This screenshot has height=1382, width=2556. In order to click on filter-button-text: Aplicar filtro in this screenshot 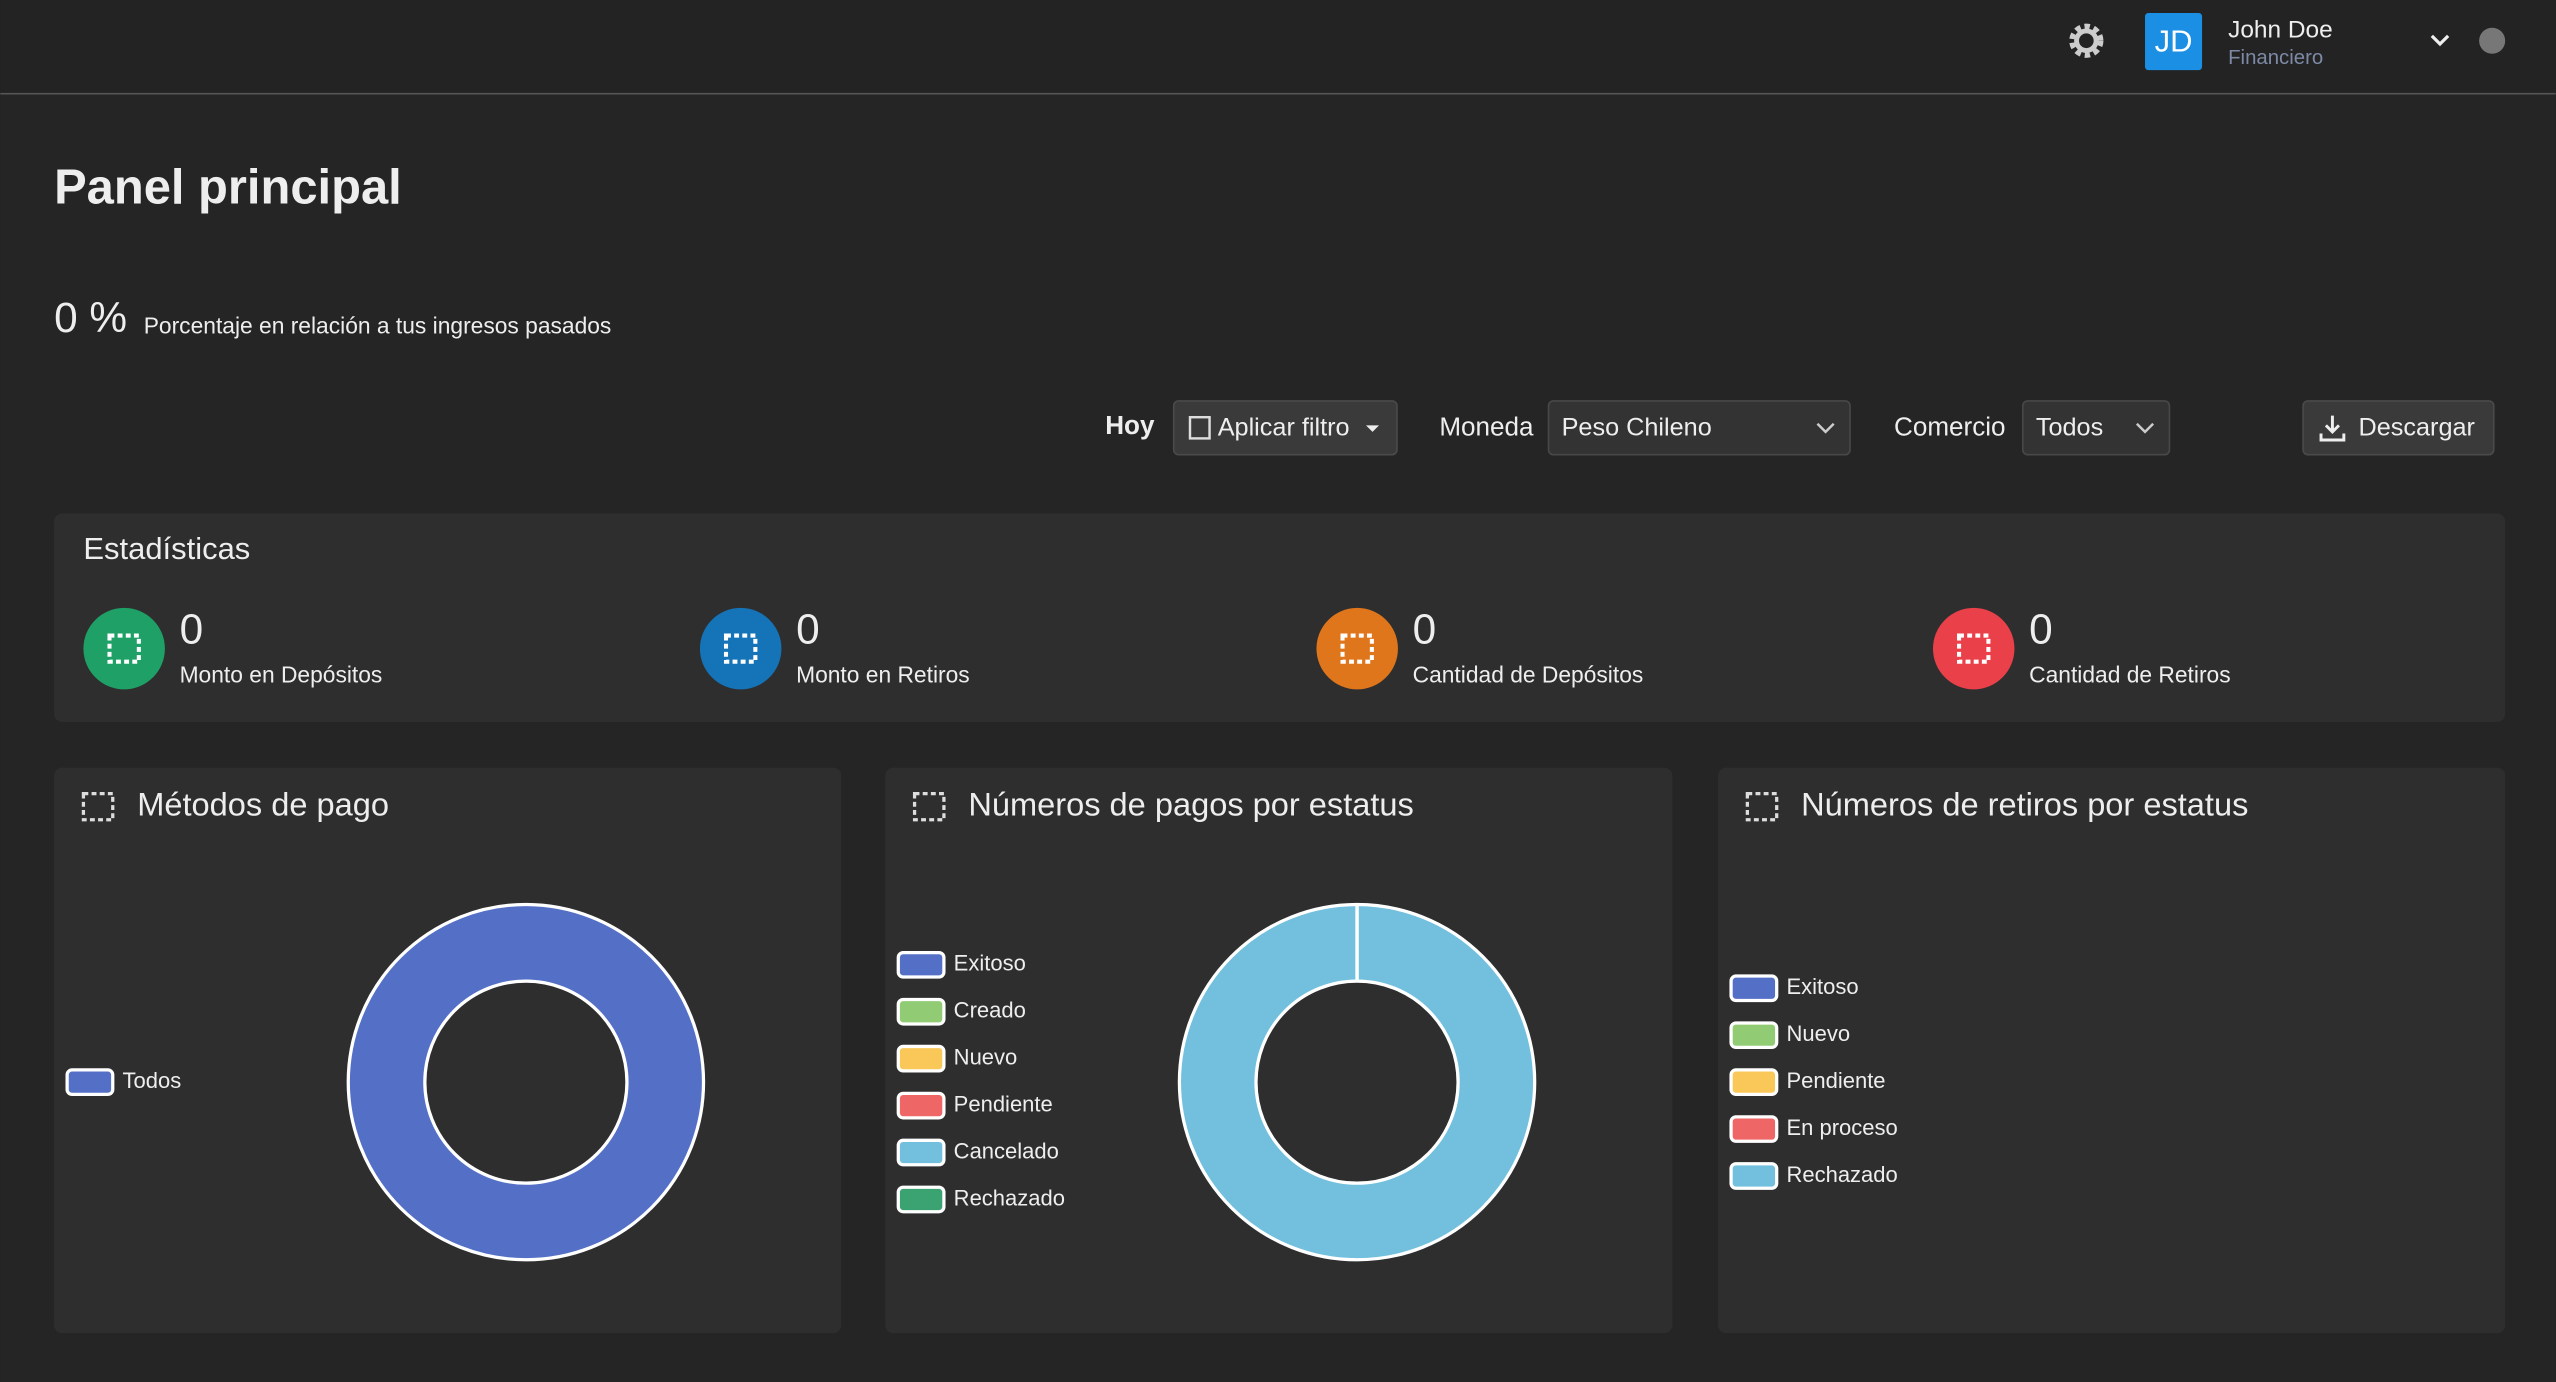, I will do `click(1284, 427)`.